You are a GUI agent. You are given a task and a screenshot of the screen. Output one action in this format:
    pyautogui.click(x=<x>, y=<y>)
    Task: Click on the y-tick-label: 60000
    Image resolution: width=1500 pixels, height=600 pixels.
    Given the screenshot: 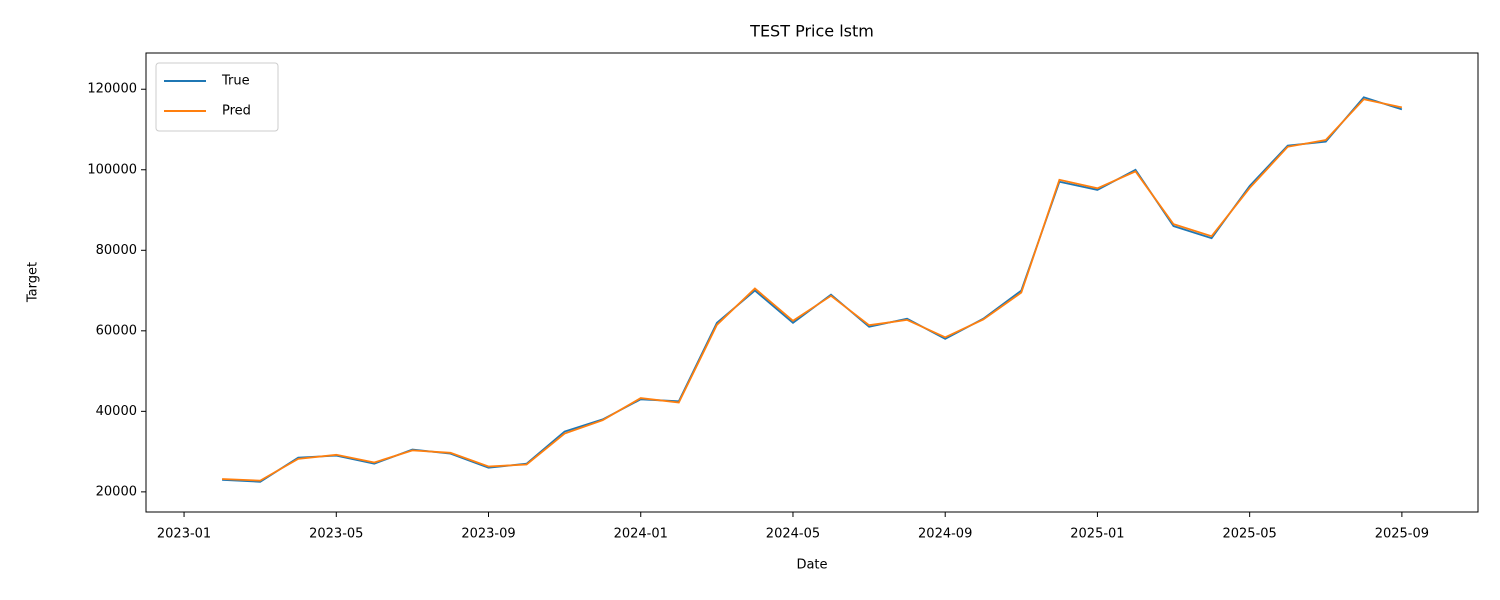 What is the action you would take?
    pyautogui.click(x=116, y=330)
    